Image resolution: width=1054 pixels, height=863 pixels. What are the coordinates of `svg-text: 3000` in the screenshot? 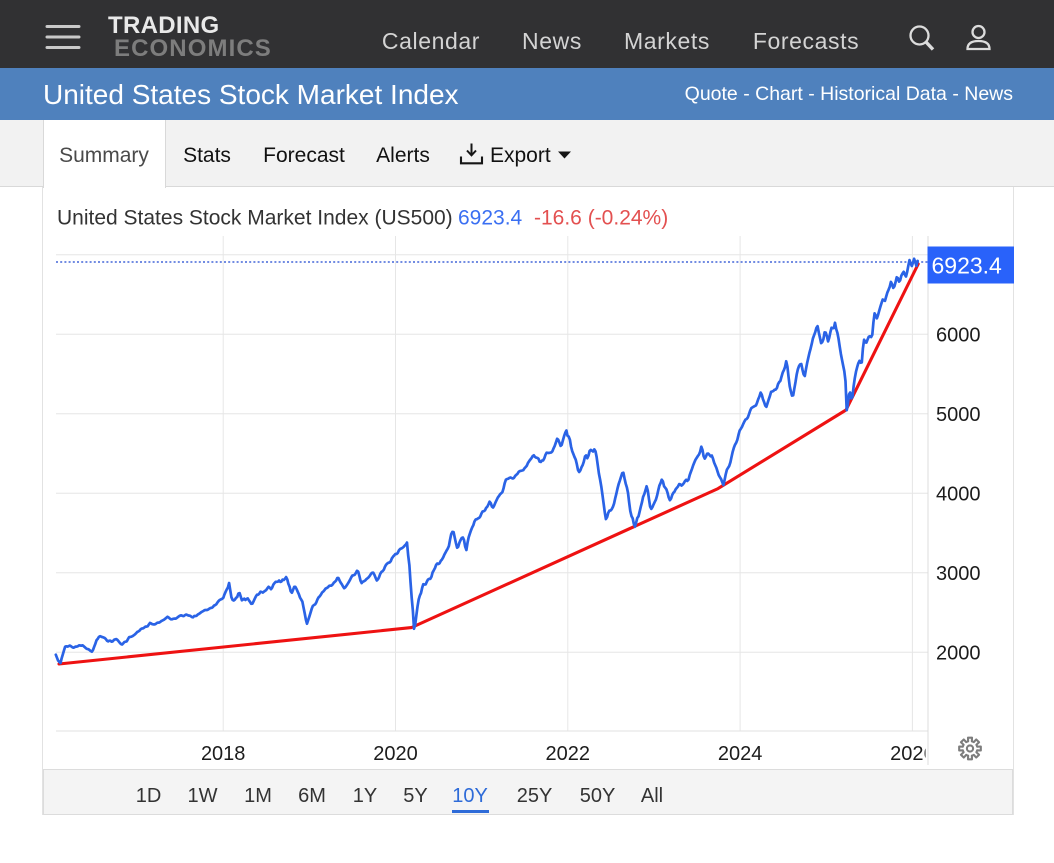 It's located at (958, 574).